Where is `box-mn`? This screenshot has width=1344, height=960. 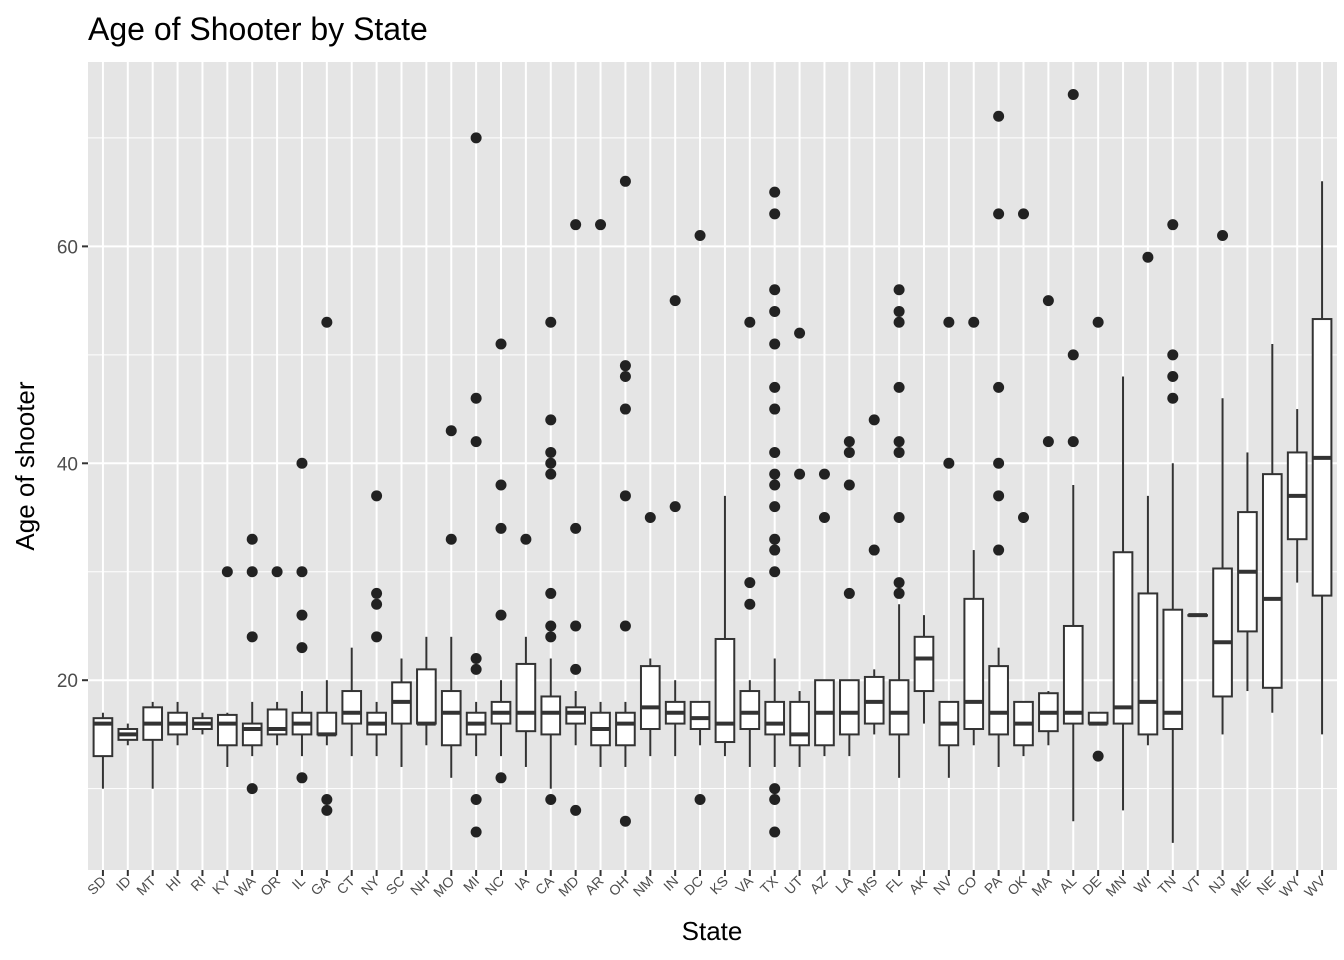 box-mn is located at coordinates (1123, 593).